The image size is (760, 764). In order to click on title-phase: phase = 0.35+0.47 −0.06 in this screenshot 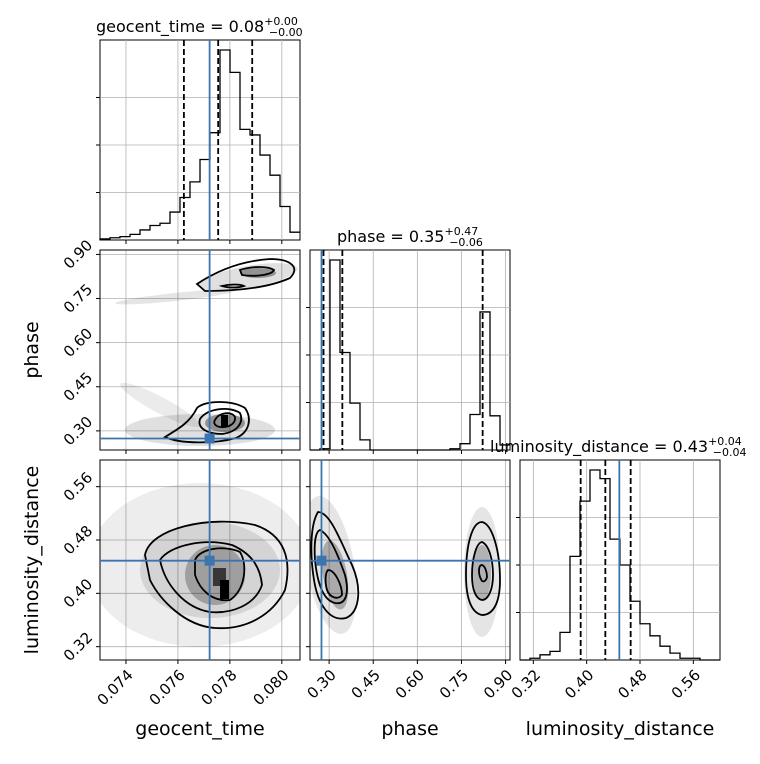, I will do `click(410, 237)`.